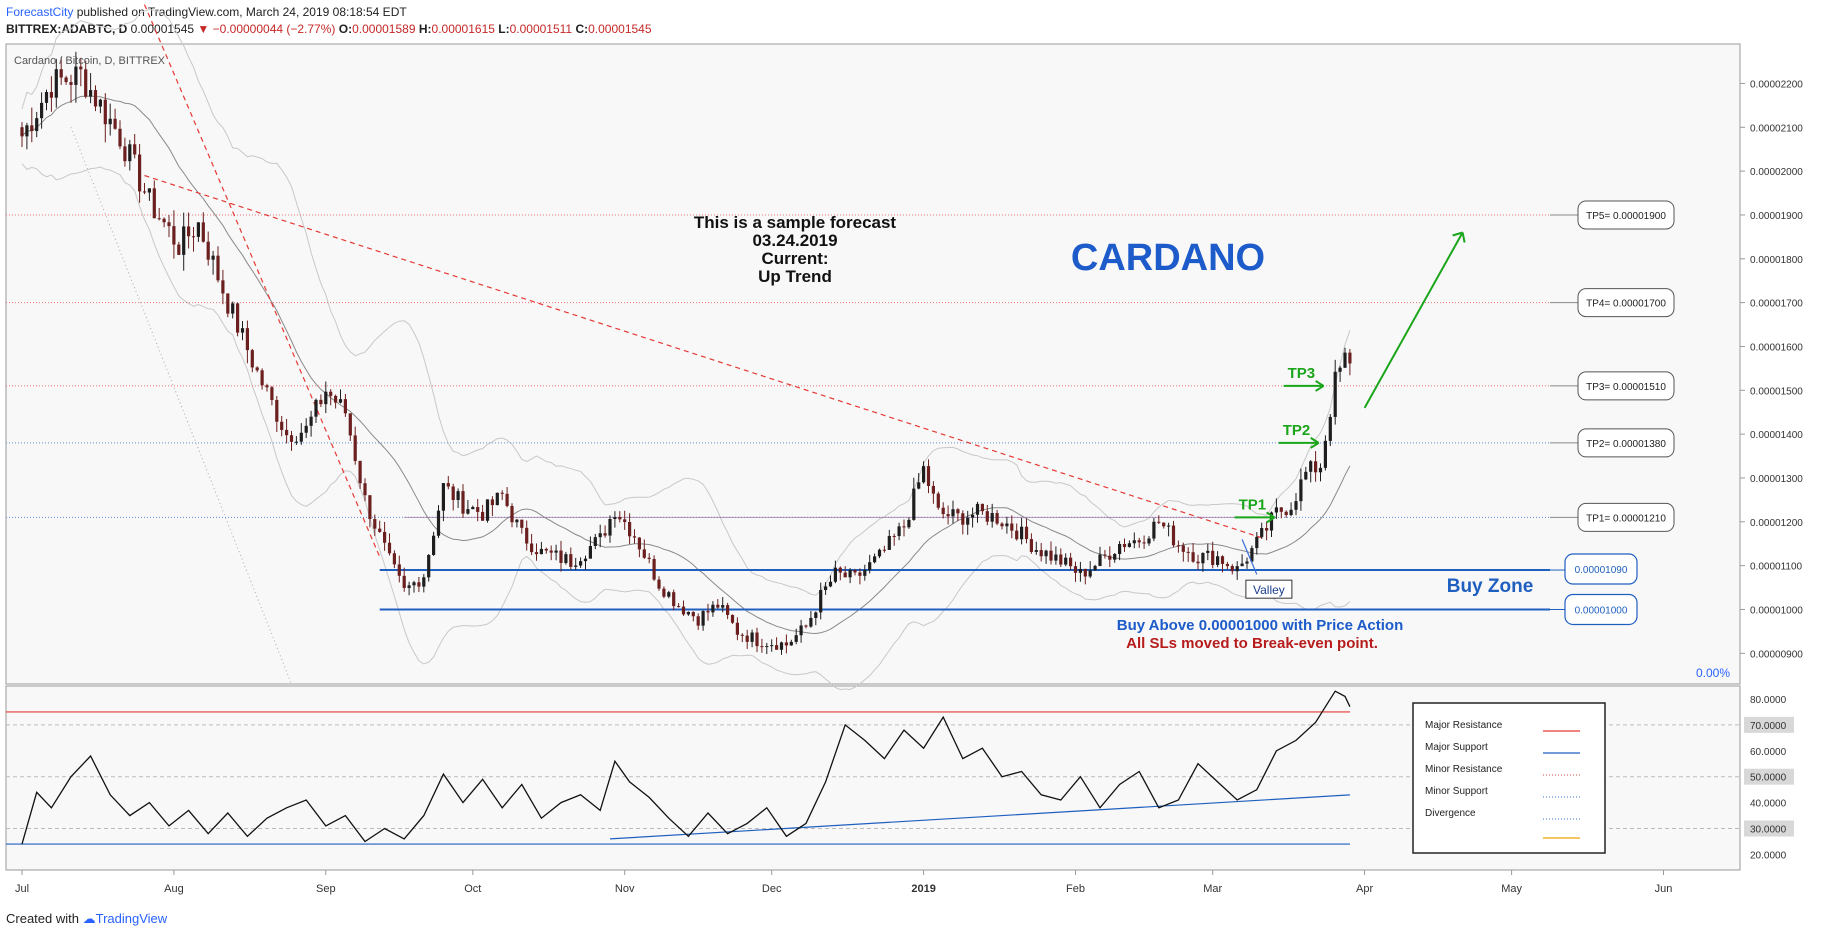 This screenshot has height=936, width=1828. Describe the element at coordinates (1776, 304) in the screenshot. I see `price-tick-label: 0.00001700` at that location.